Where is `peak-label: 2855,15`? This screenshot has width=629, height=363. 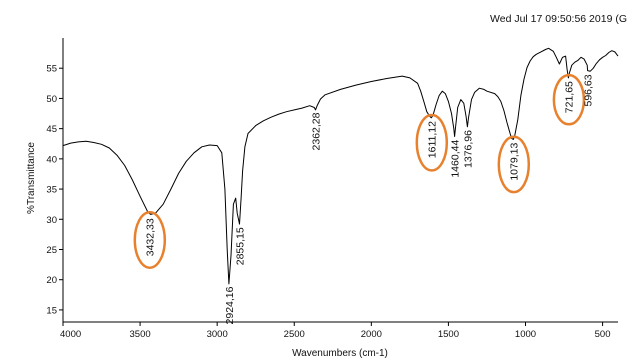
peak-label: 2855,15 is located at coordinates (241, 246).